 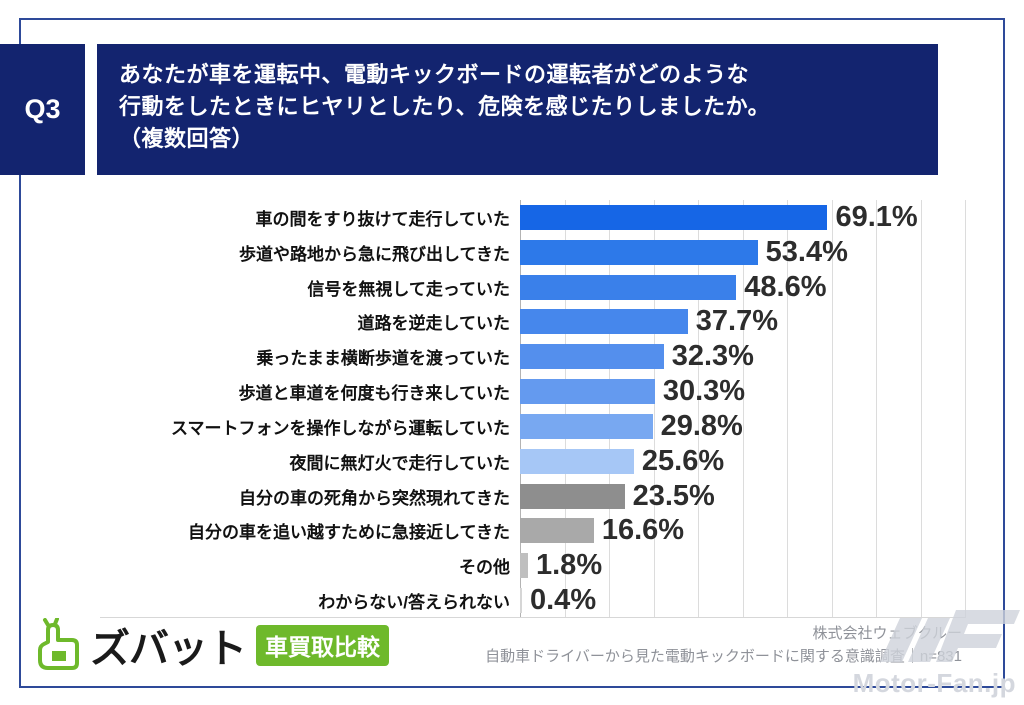 I want to click on value-label: 1.8%, so click(x=569, y=565).